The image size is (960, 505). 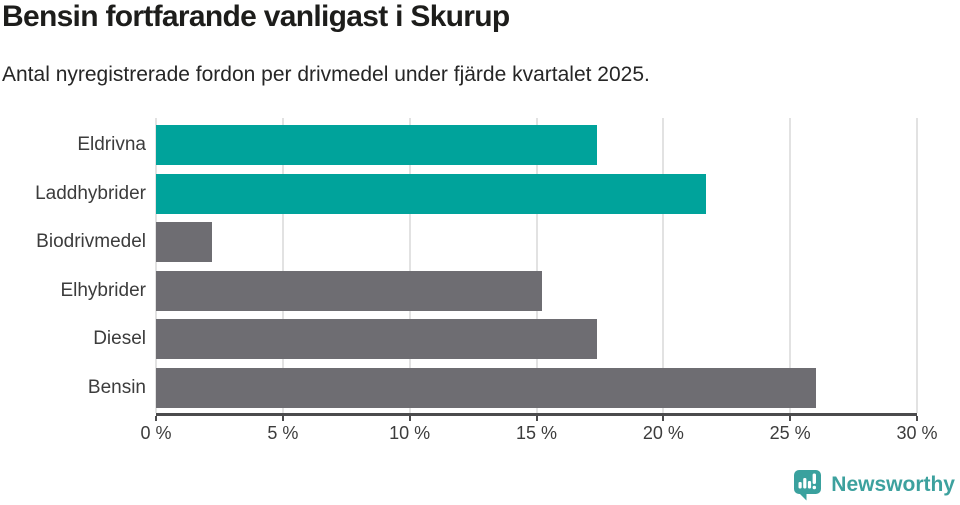 I want to click on category-label-diesel: Diesel, so click(x=119, y=339).